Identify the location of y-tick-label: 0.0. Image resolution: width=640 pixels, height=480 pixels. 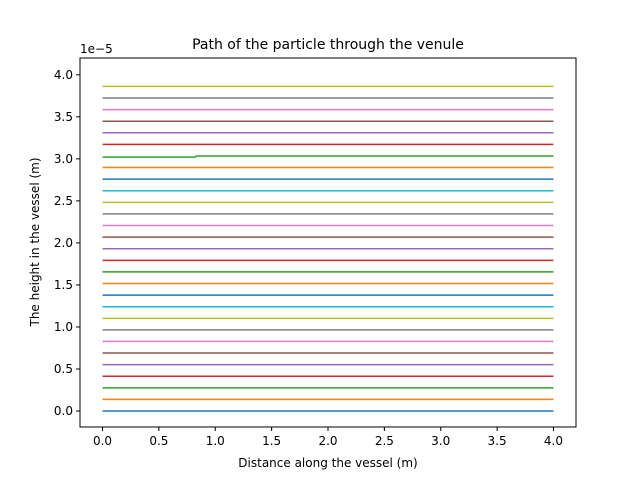
(63, 411).